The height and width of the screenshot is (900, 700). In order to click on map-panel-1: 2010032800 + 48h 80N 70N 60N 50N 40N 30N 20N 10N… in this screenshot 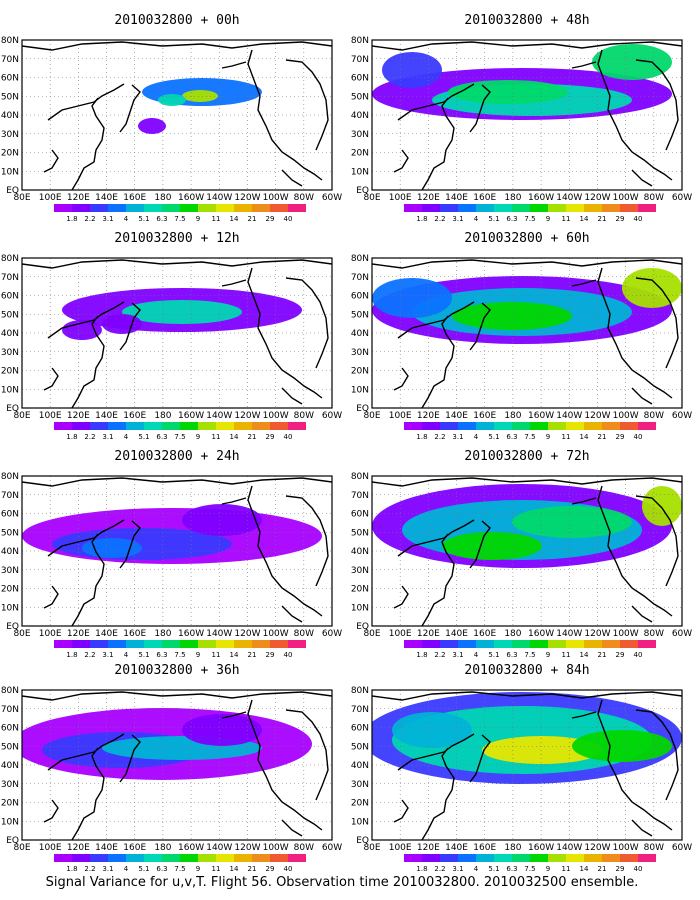, I will do `click(521, 118)`.